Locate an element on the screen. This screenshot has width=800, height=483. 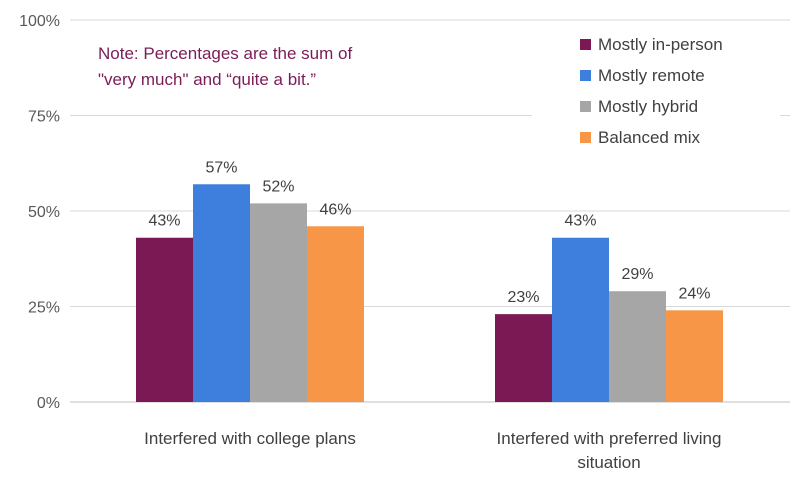
legend-label: Mostly in-person is located at coordinates (660, 44).